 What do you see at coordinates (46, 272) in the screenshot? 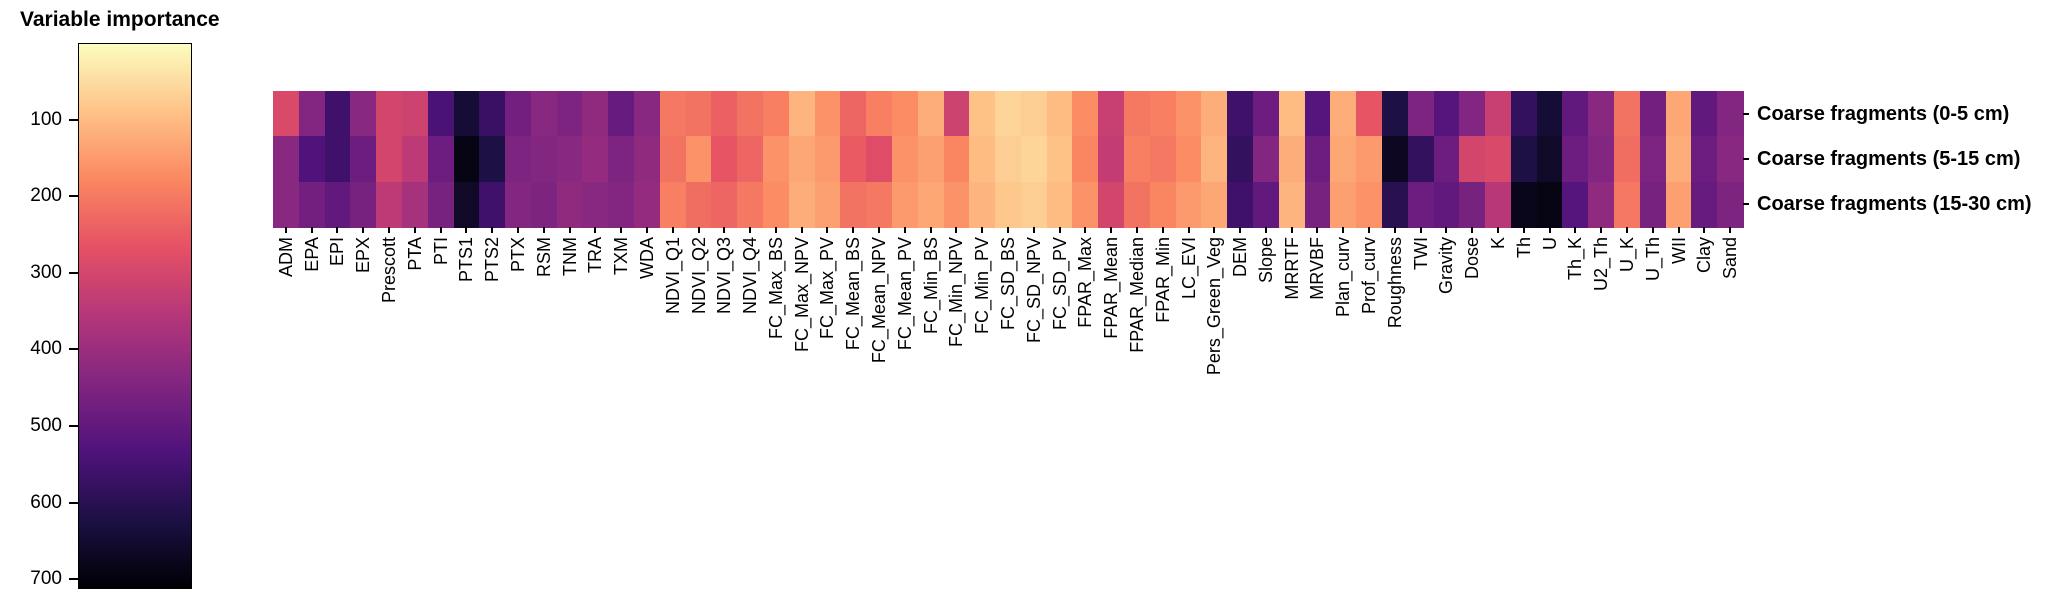
I see `colorbar-tick-label: 300` at bounding box center [46, 272].